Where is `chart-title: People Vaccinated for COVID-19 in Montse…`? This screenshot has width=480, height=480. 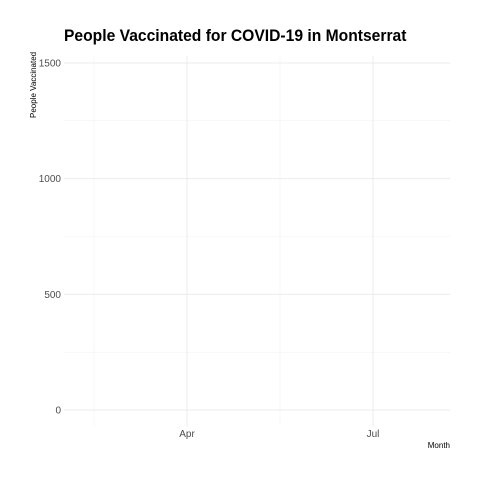 chart-title: People Vaccinated for COVID-19 in Montse… is located at coordinates (235, 35).